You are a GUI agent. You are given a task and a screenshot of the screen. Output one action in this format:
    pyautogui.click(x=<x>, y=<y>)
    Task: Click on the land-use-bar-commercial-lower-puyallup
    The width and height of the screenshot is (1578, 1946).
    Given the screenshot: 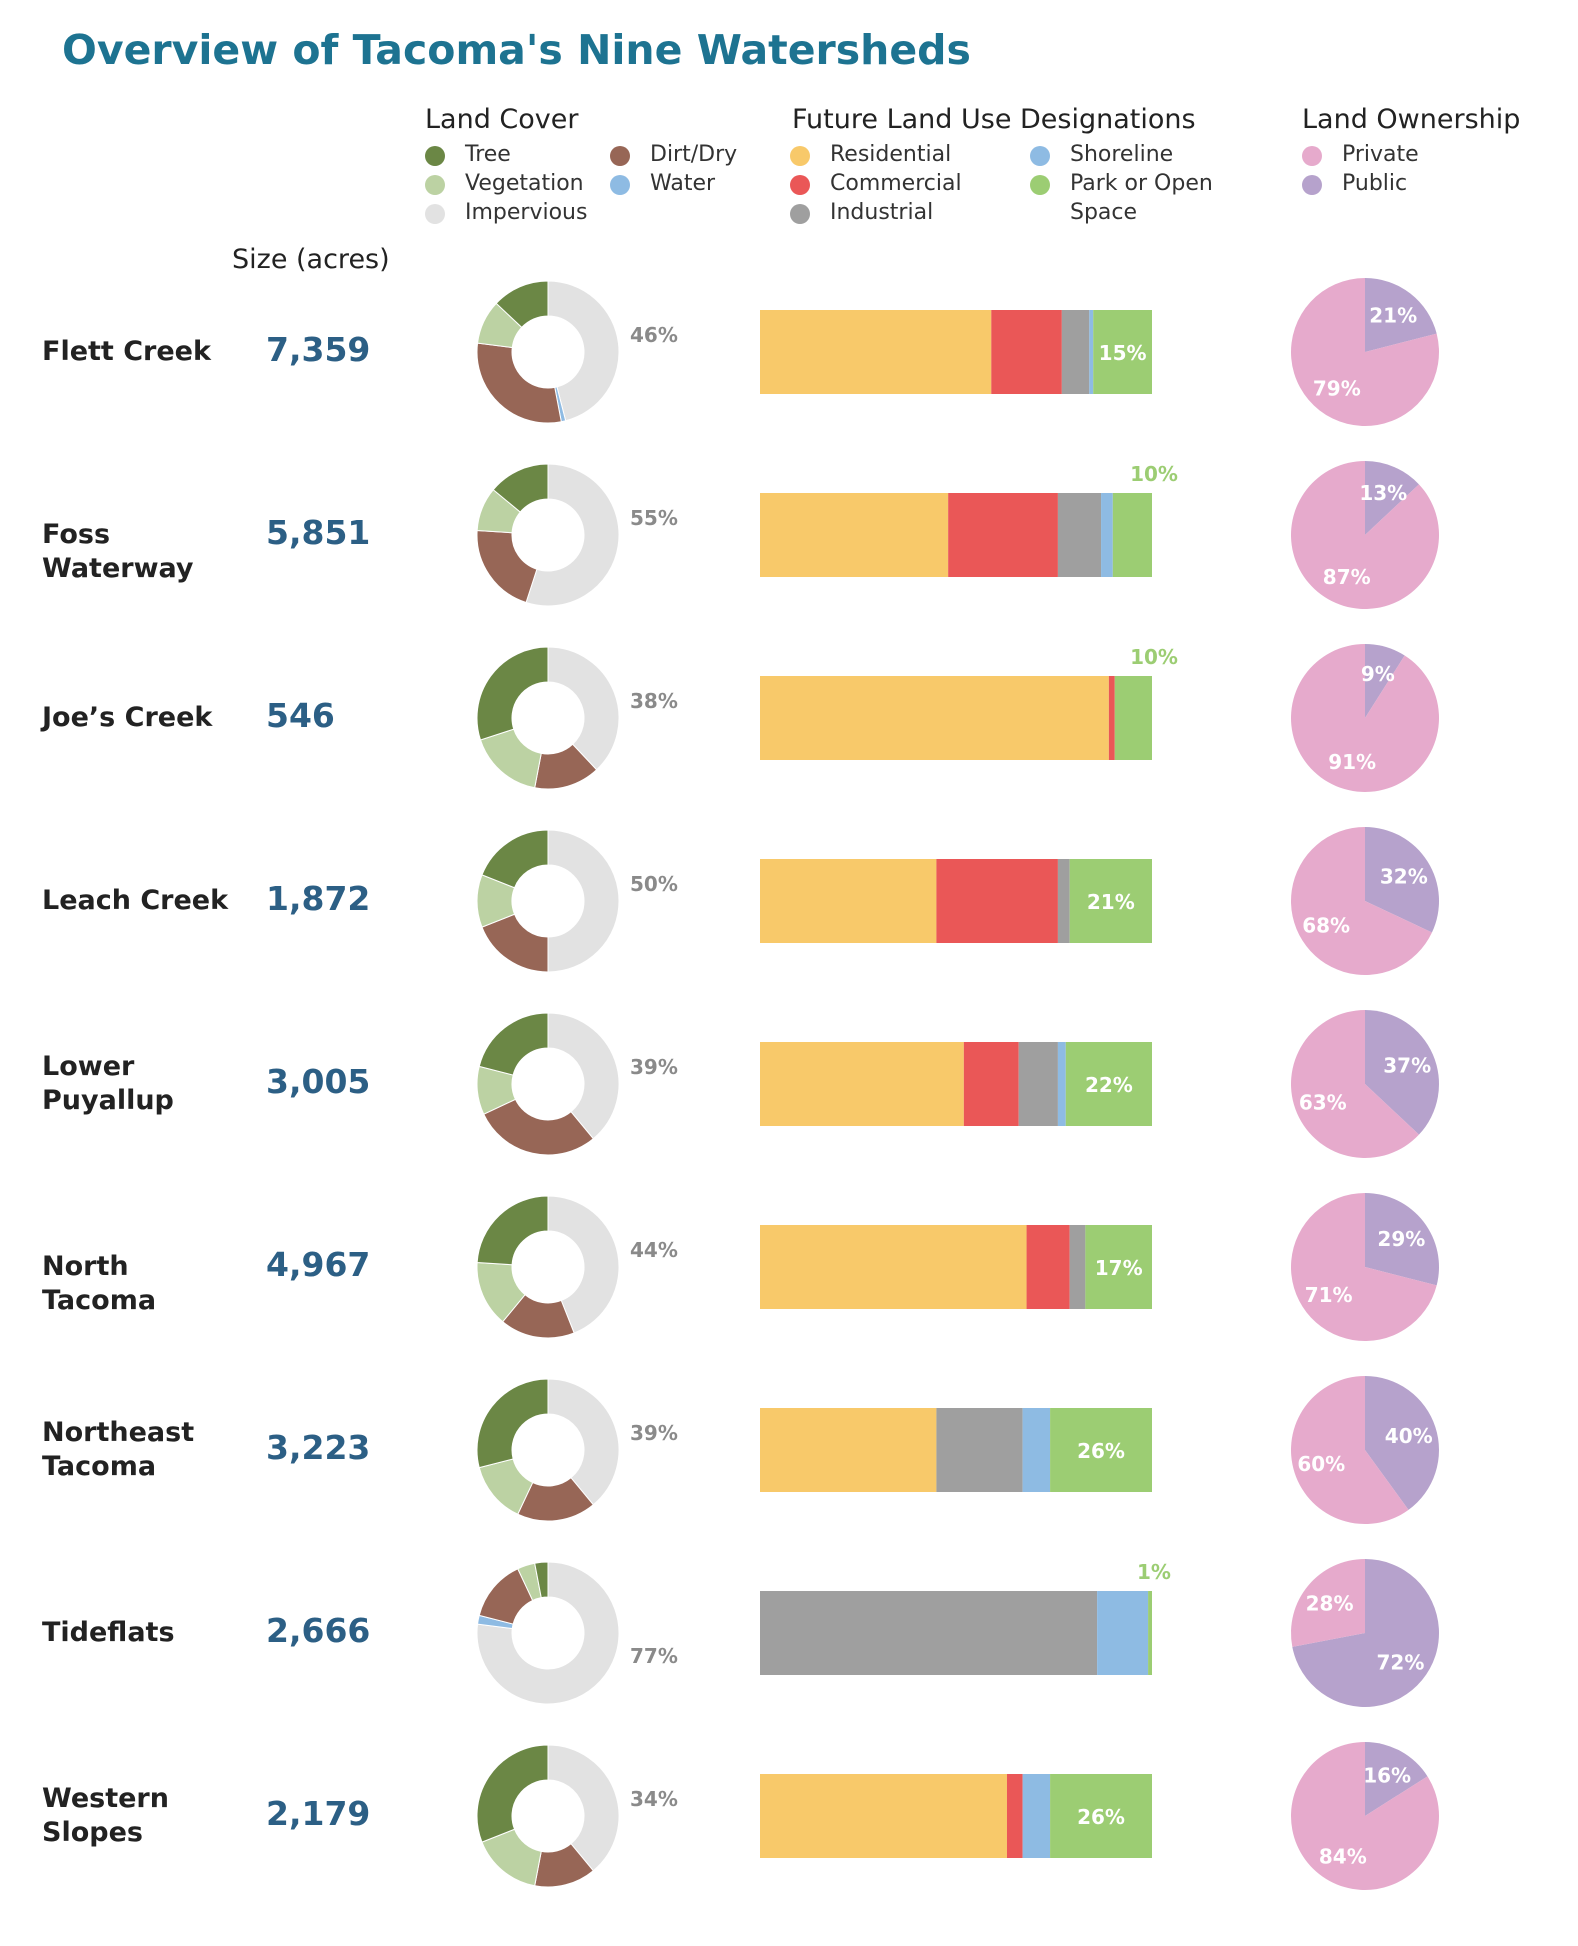 What is the action you would take?
    pyautogui.click(x=991, y=1084)
    